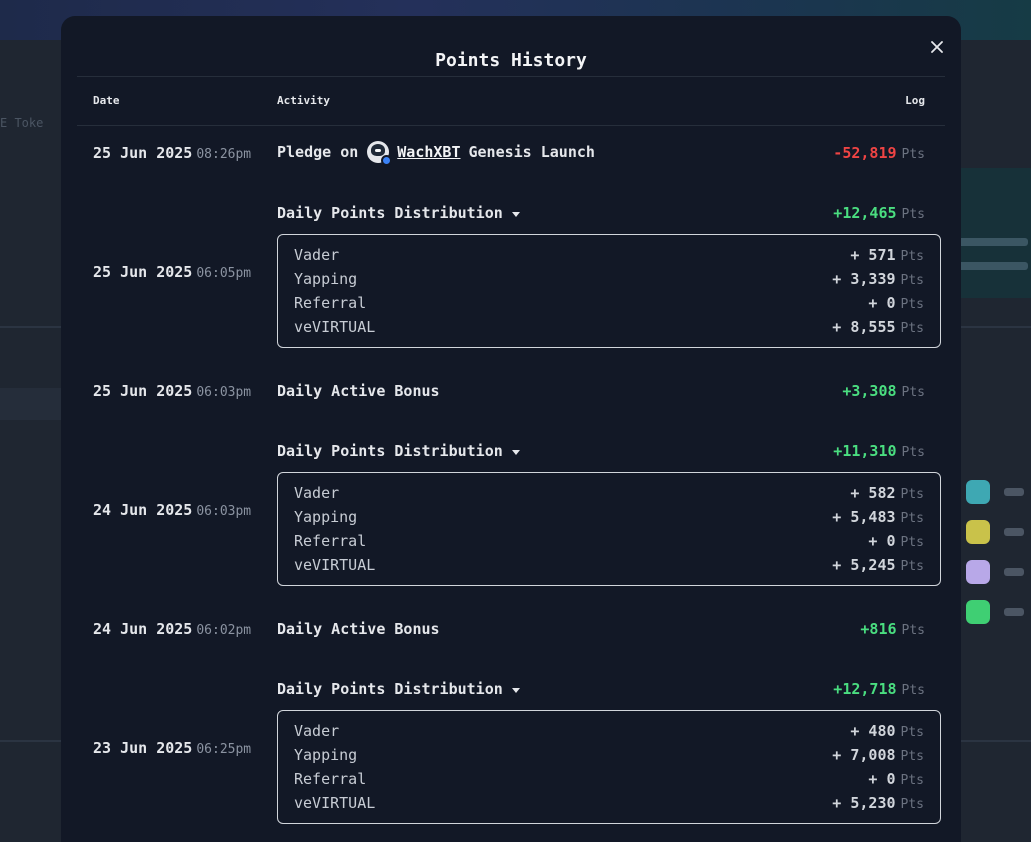  I want to click on breakdown-row: veVIRTUAL + 5,230 Pts, so click(609, 803).